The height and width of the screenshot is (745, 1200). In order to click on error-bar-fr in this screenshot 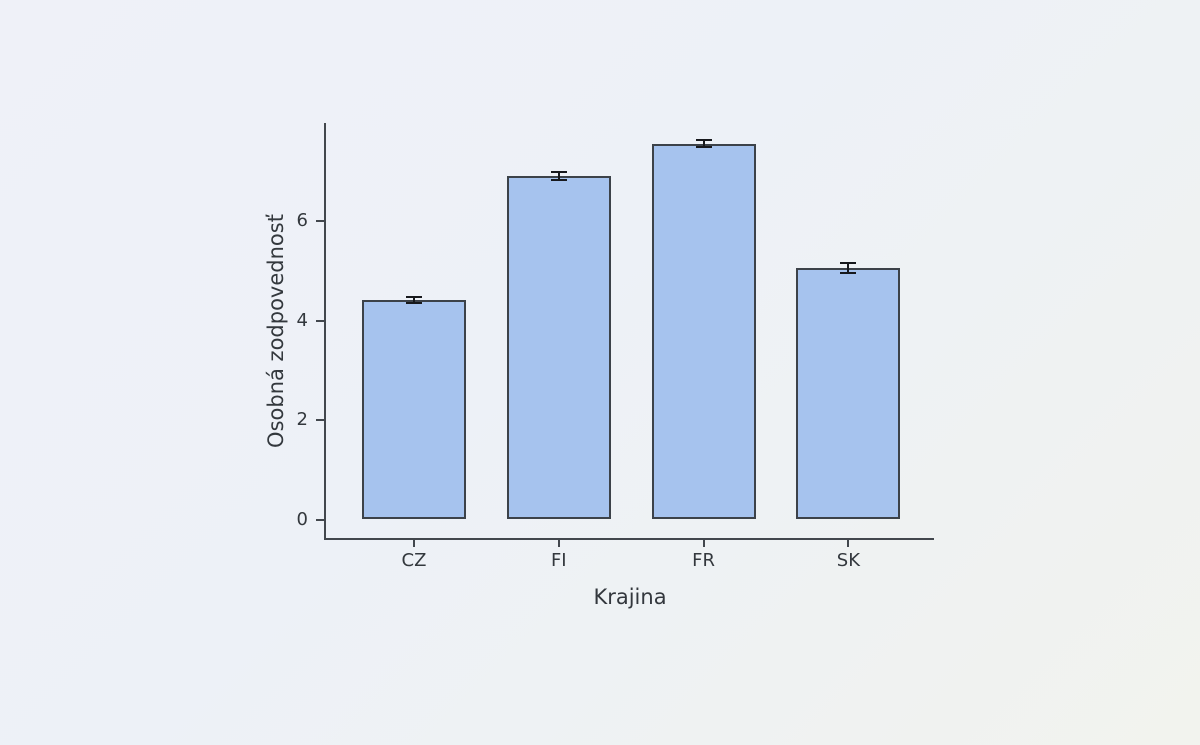, I will do `click(703, 144)`.